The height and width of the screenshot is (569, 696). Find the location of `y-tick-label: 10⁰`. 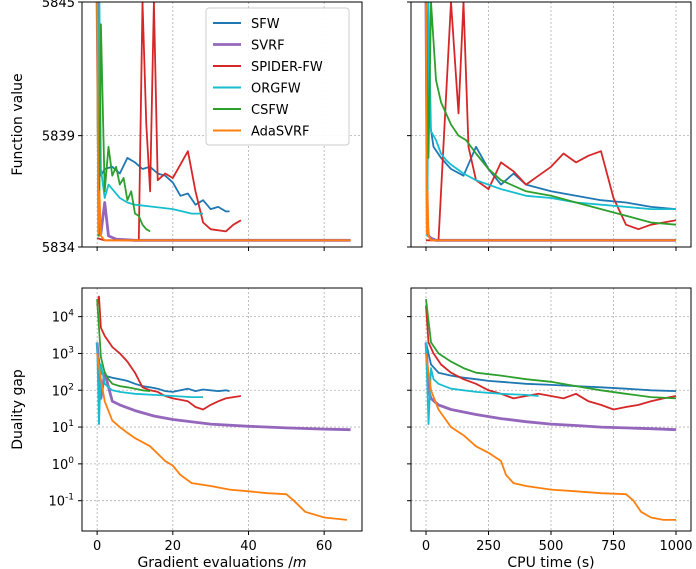

y-tick-label: 10⁰ is located at coordinates (63, 464).